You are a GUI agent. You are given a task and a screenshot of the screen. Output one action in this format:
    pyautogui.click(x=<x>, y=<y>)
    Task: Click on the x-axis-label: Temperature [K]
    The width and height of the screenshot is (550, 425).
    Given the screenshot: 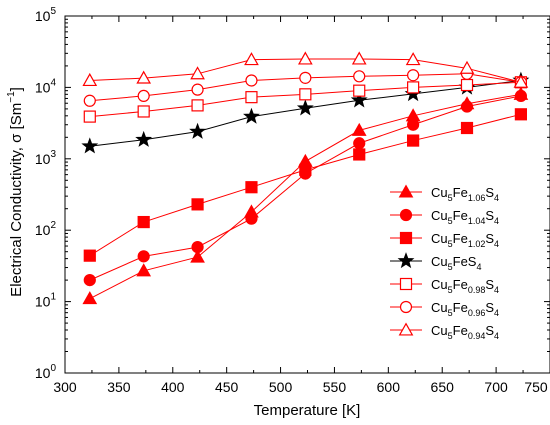 What is the action you would take?
    pyautogui.click(x=307, y=410)
    